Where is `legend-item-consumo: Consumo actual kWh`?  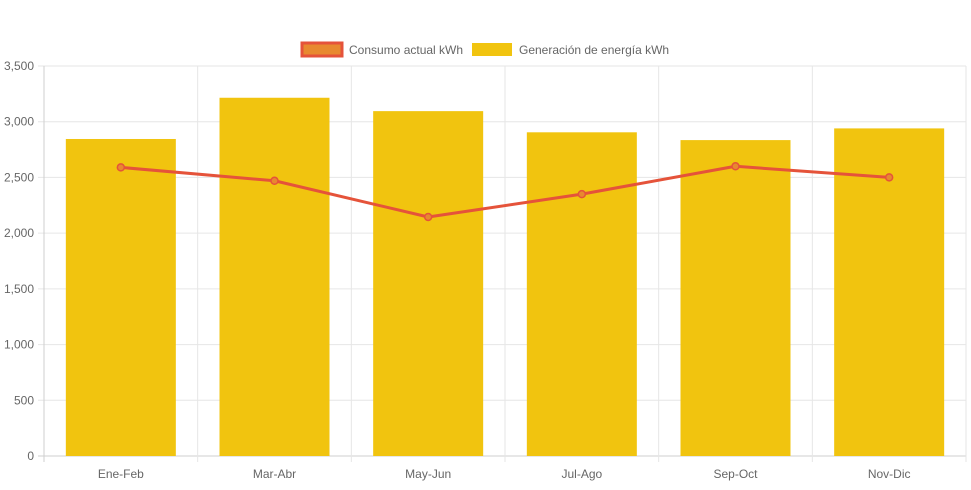 legend-item-consumo: Consumo actual kWh is located at coordinates (381, 49).